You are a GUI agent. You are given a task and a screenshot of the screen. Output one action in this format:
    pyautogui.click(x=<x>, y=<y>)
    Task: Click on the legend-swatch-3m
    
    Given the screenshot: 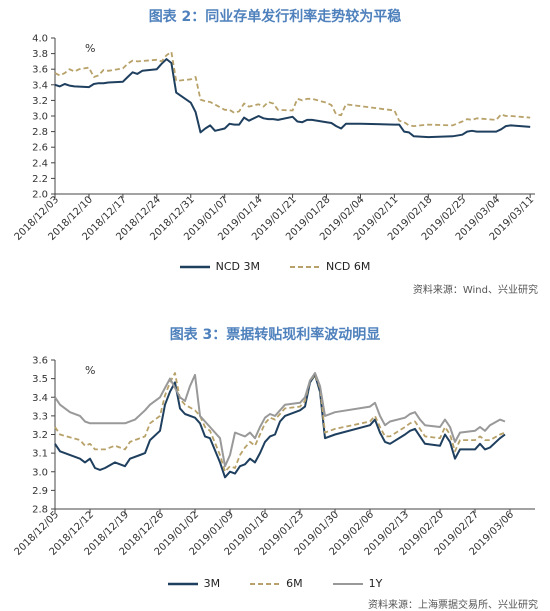 What is the action you would take?
    pyautogui.click(x=182, y=583)
    